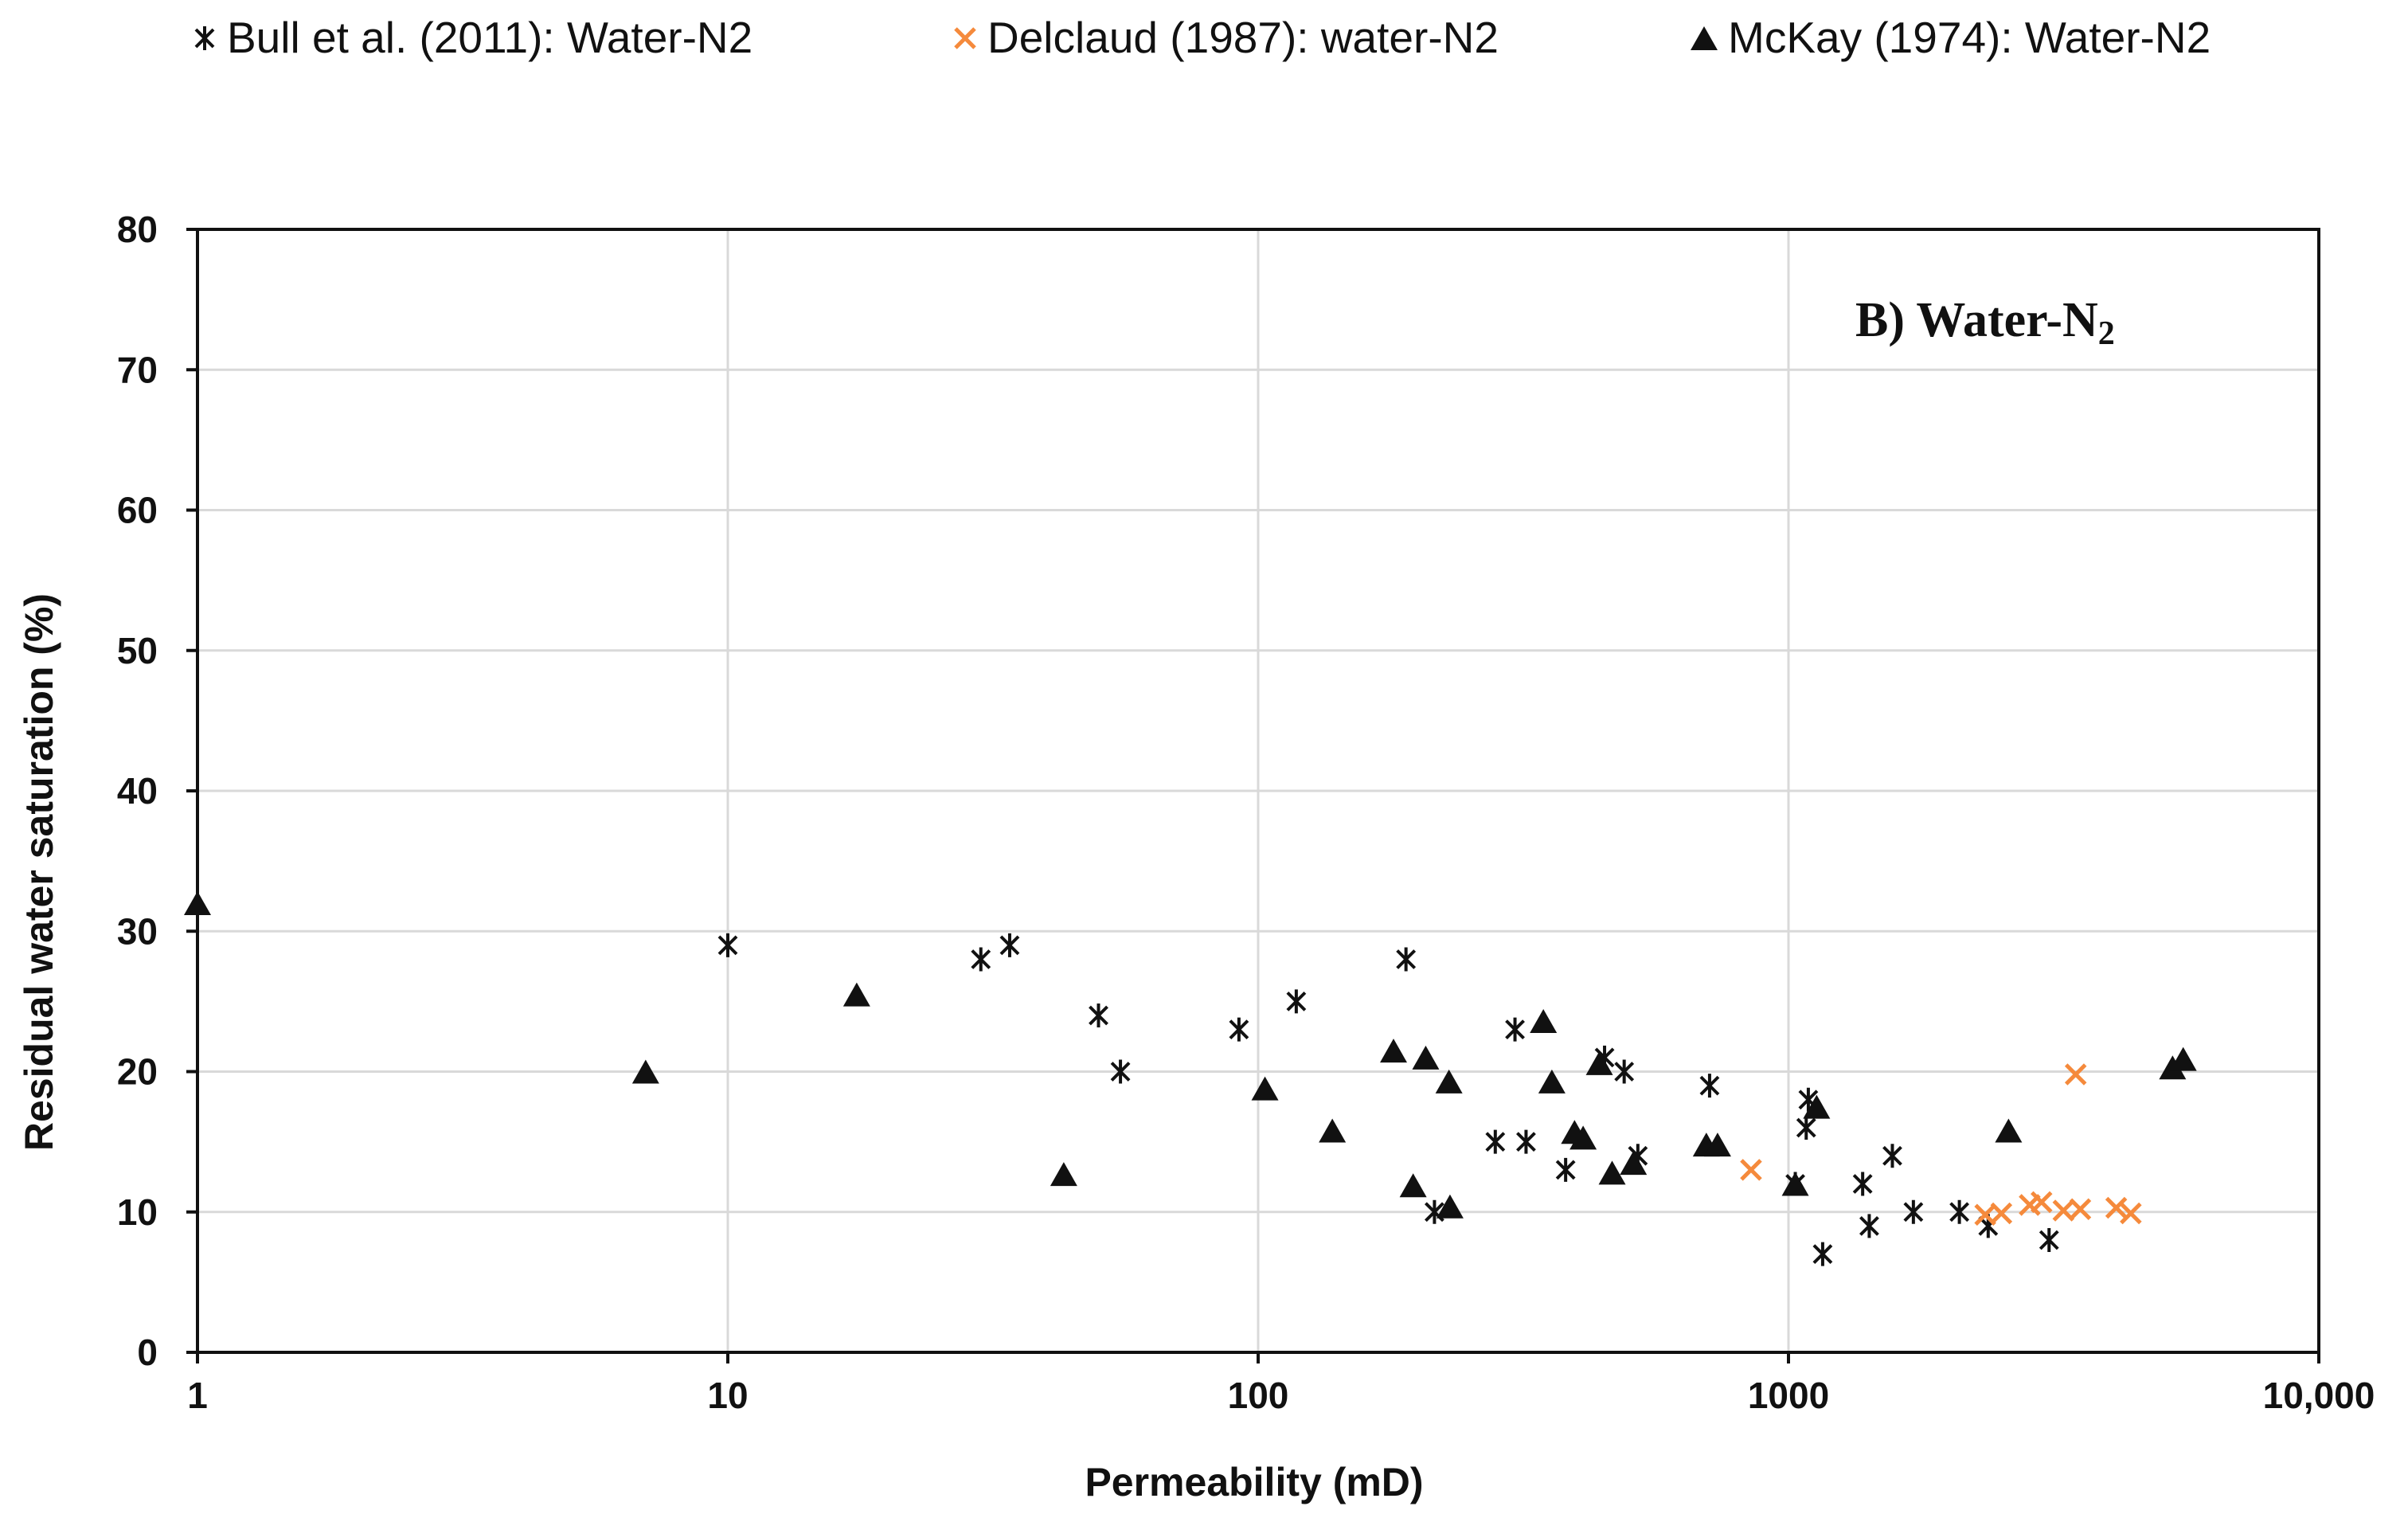 The width and height of the screenshot is (2408, 1518). I want to click on y-tick-label: 80, so click(137, 229).